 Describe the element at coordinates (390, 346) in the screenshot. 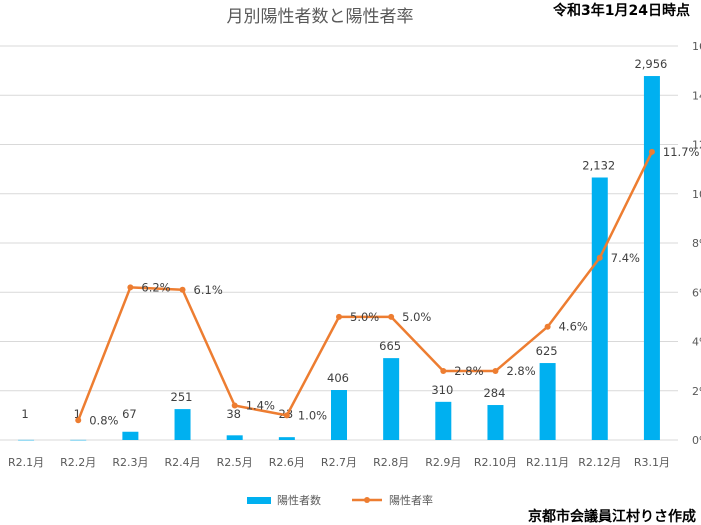

I see `bar-data-label: 665` at that location.